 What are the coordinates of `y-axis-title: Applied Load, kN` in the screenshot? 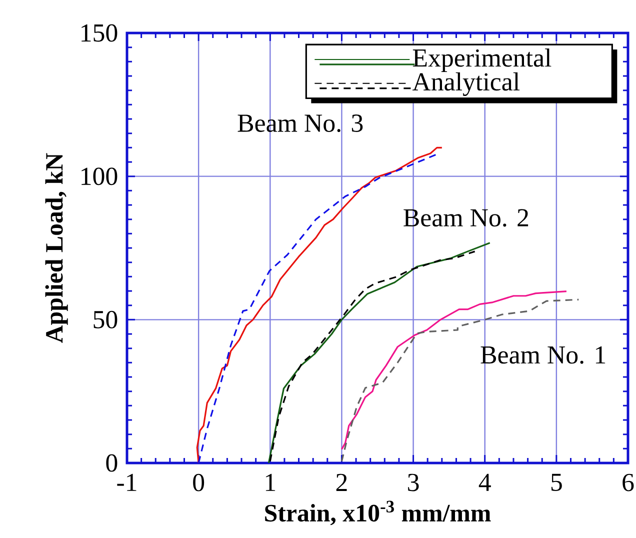 It's located at (56, 248).